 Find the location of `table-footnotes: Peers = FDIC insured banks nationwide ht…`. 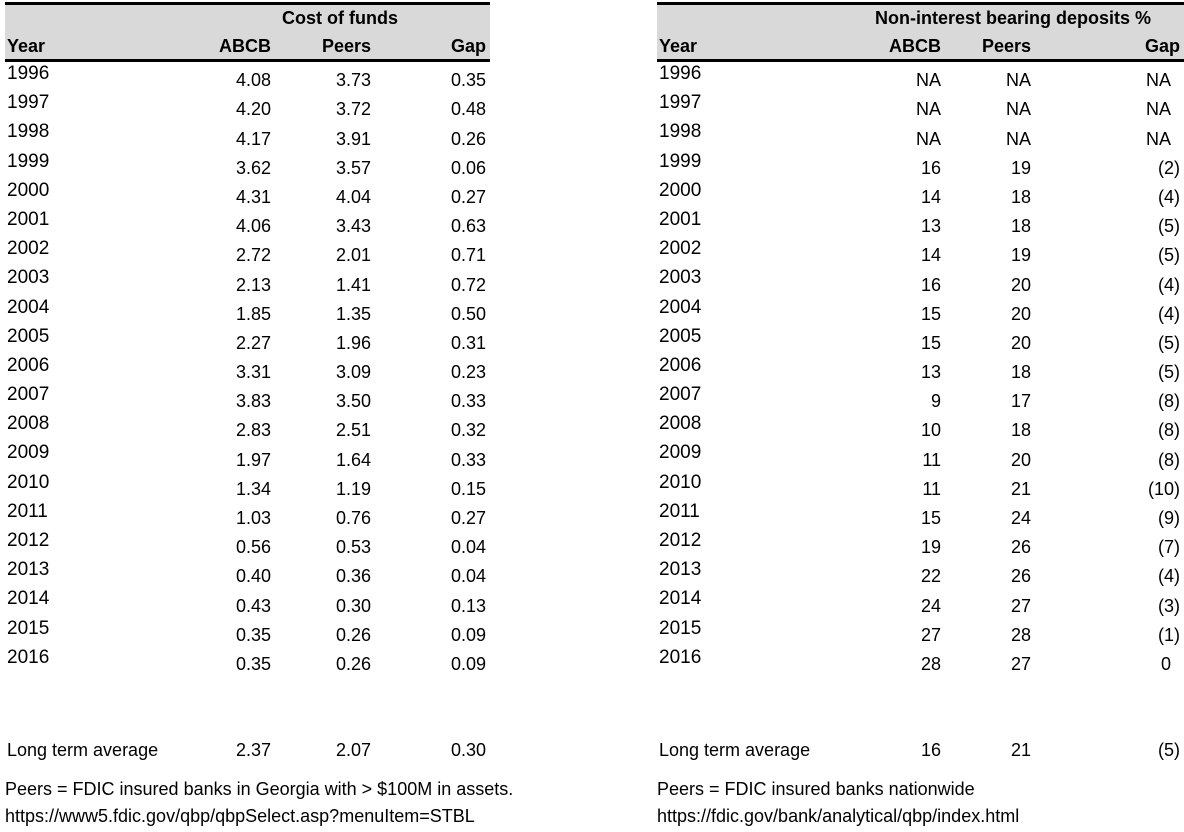

table-footnotes: Peers = FDIC insured banks nationwide ht… is located at coordinates (920, 803).